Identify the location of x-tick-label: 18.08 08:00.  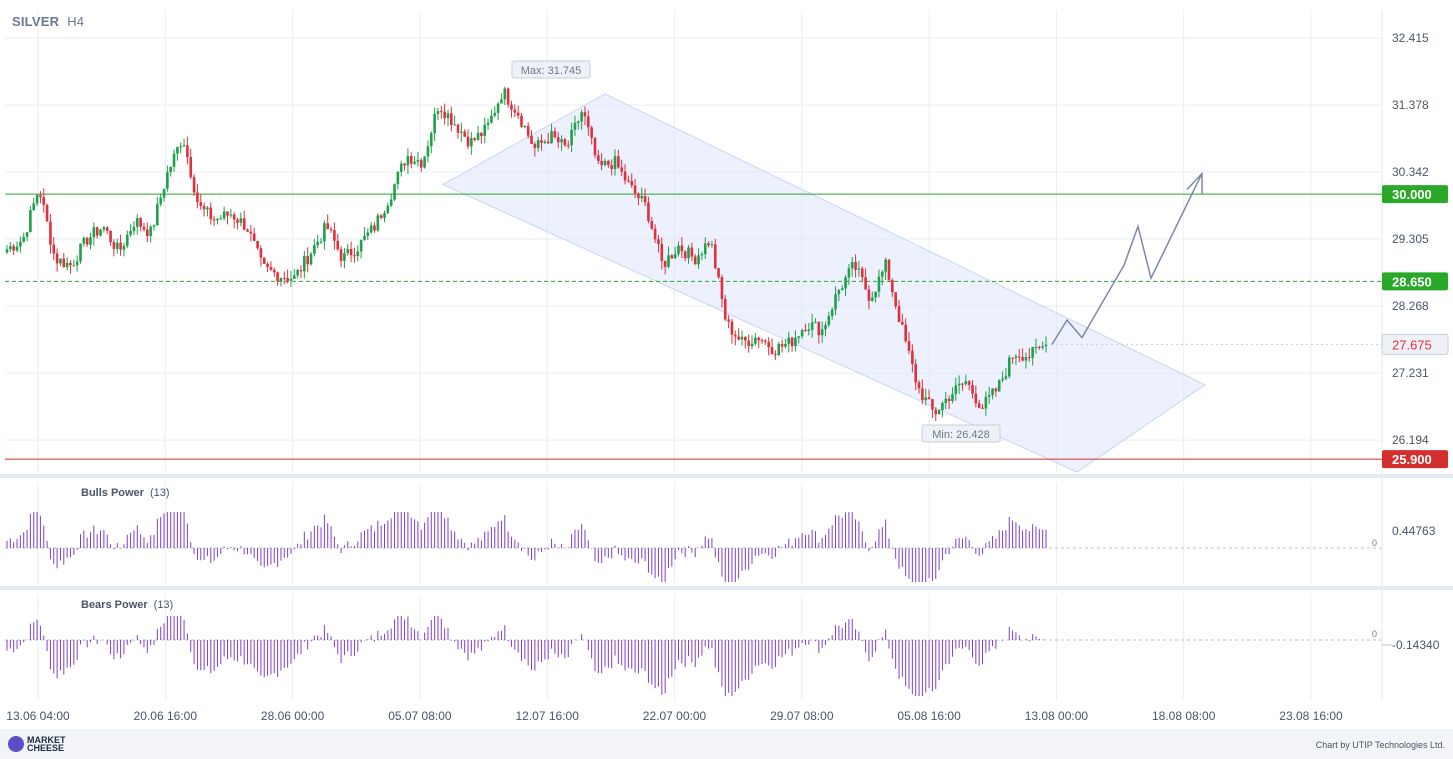
(1184, 716).